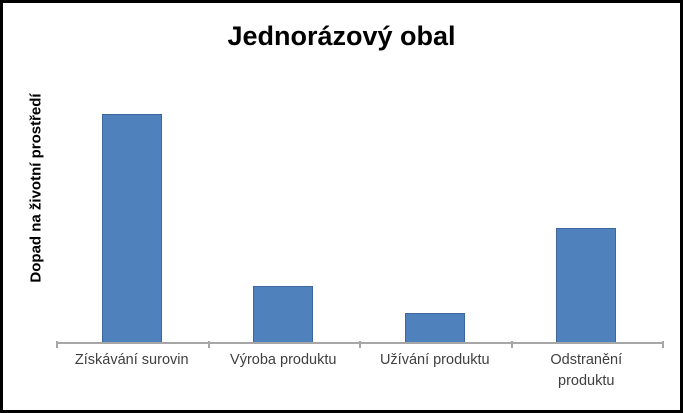  I want to click on x-label-uzivani-produktu: Užívání produktu, so click(434, 360).